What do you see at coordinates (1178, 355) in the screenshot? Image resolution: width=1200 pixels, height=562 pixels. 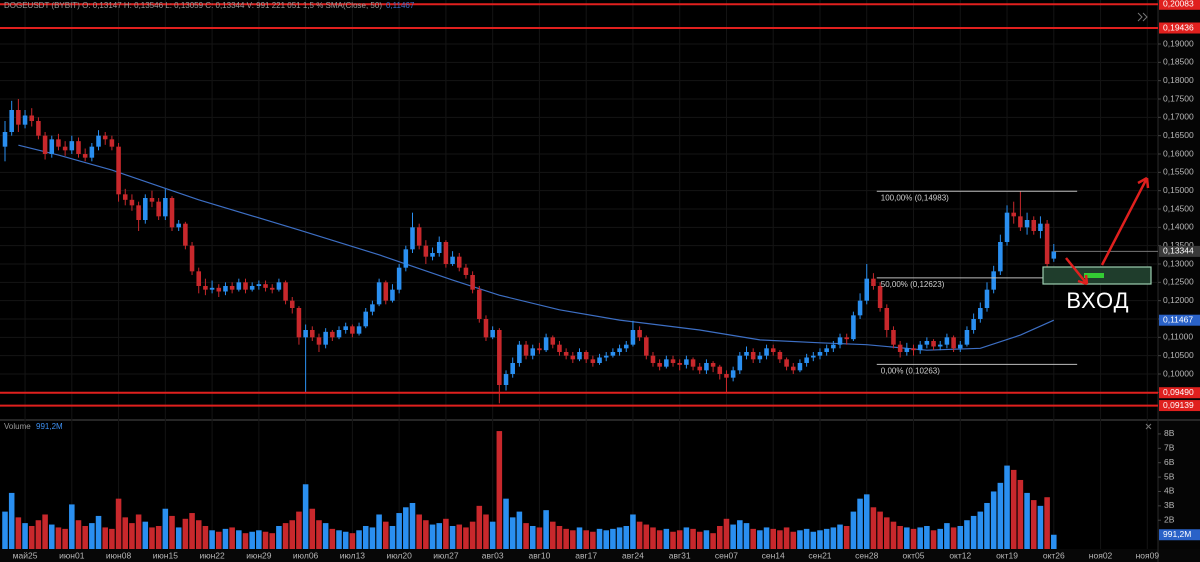 I see `y-tick-label: 0,10500` at bounding box center [1178, 355].